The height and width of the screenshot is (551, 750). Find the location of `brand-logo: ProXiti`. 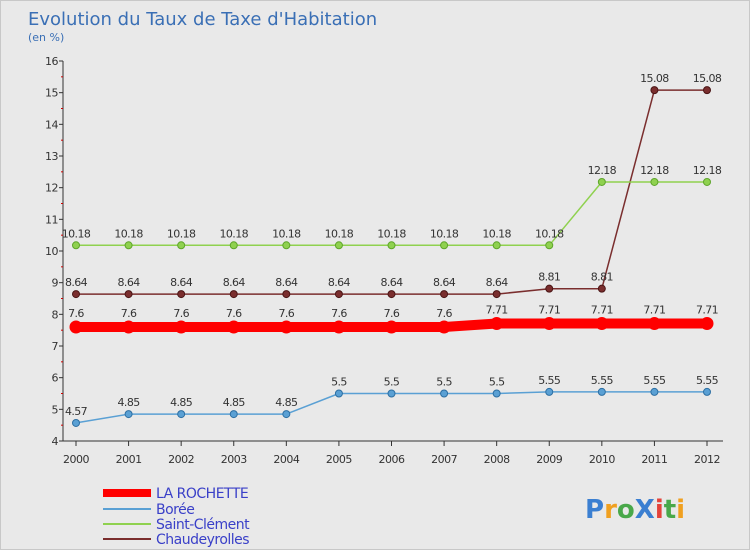

brand-logo: ProXiti is located at coordinates (635, 510).